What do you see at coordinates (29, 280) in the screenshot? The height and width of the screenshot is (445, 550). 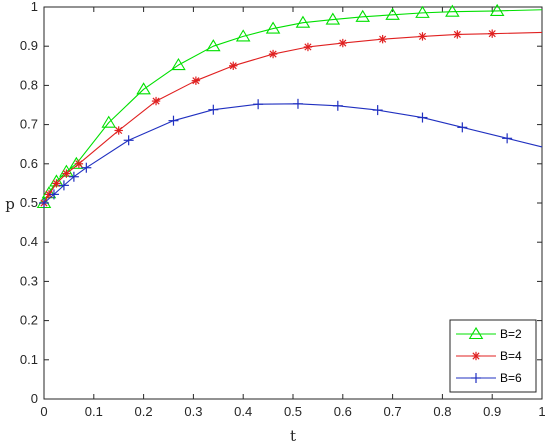 I see `y-tick-label: 0.3` at bounding box center [29, 280].